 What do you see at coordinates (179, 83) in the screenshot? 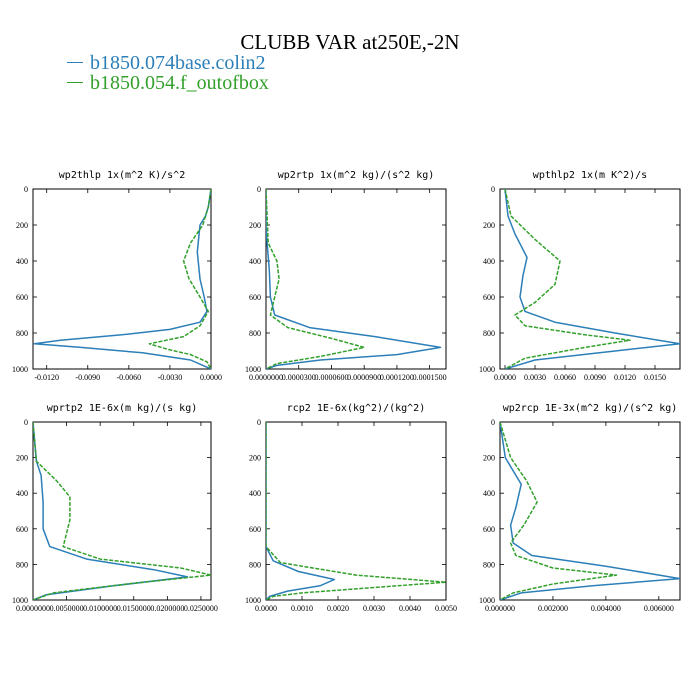
I see `legend-label-2: b1850.054.f_outofbox` at bounding box center [179, 83].